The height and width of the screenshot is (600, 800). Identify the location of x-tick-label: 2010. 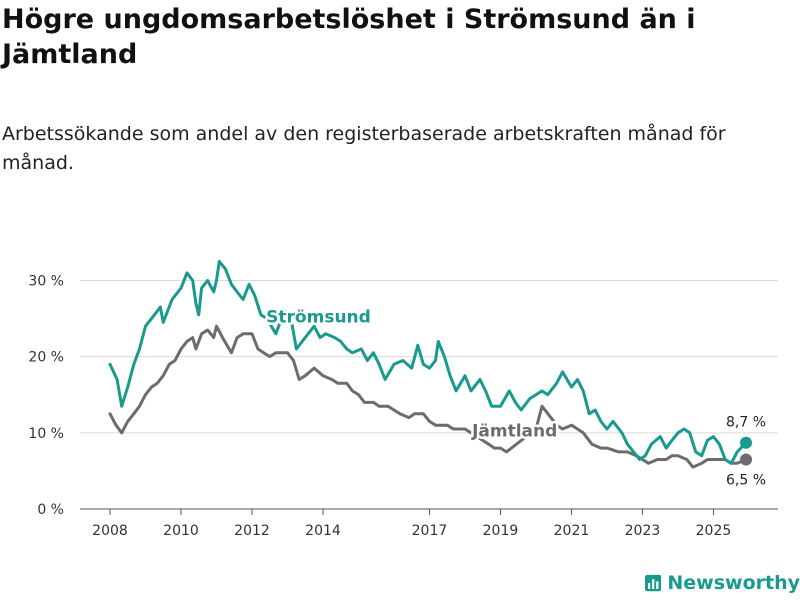
(181, 531).